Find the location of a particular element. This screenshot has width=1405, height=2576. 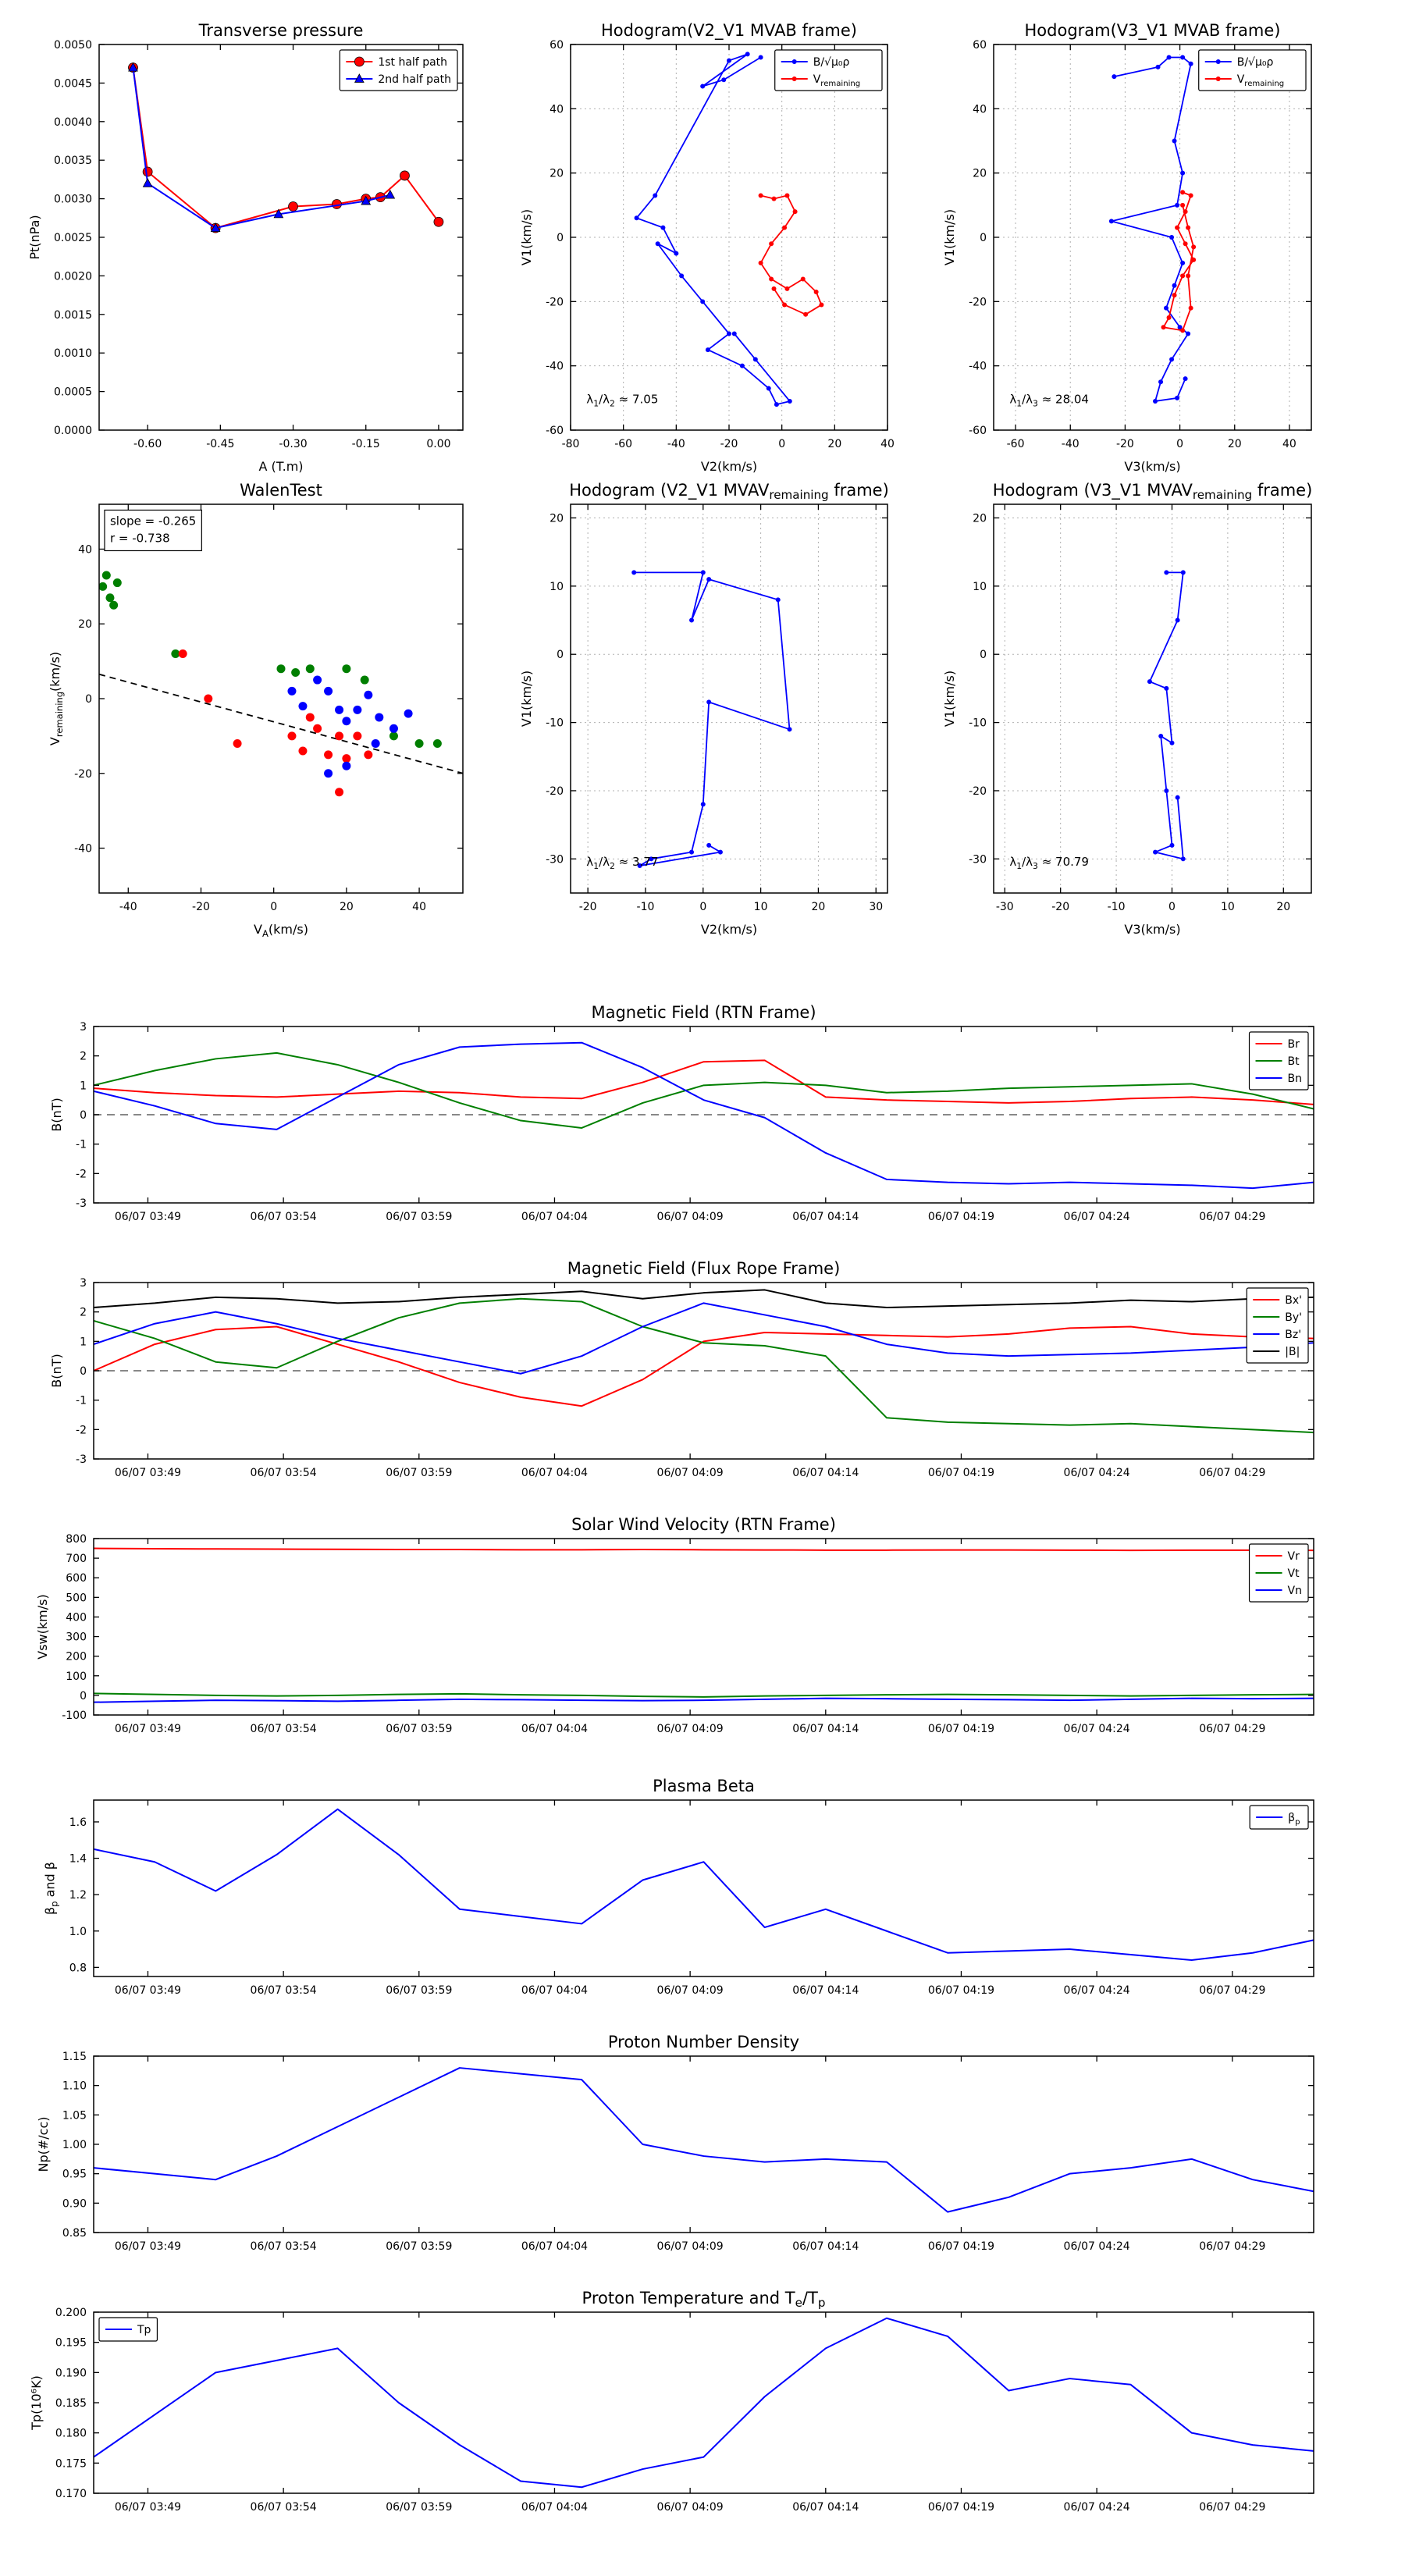

svg-text: 0.0050 is located at coordinates (73, 45).